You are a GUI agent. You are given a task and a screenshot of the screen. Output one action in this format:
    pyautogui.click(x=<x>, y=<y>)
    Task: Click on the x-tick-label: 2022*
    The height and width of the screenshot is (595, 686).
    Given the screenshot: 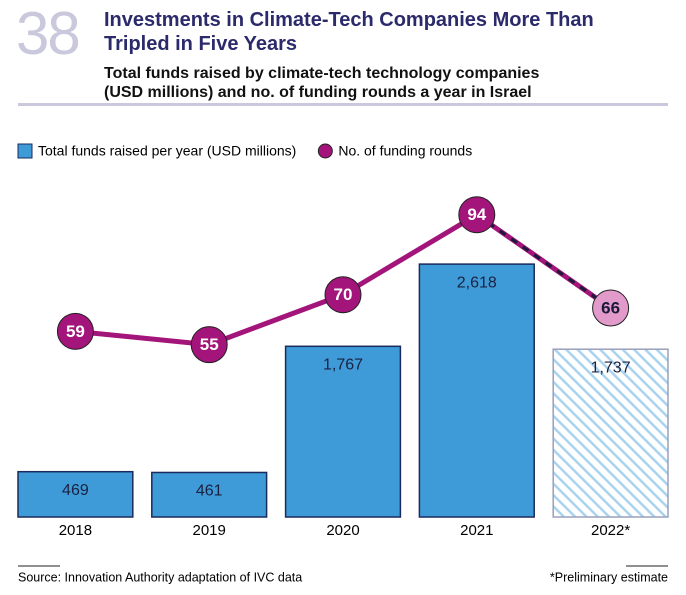 What is the action you would take?
    pyautogui.click(x=610, y=530)
    